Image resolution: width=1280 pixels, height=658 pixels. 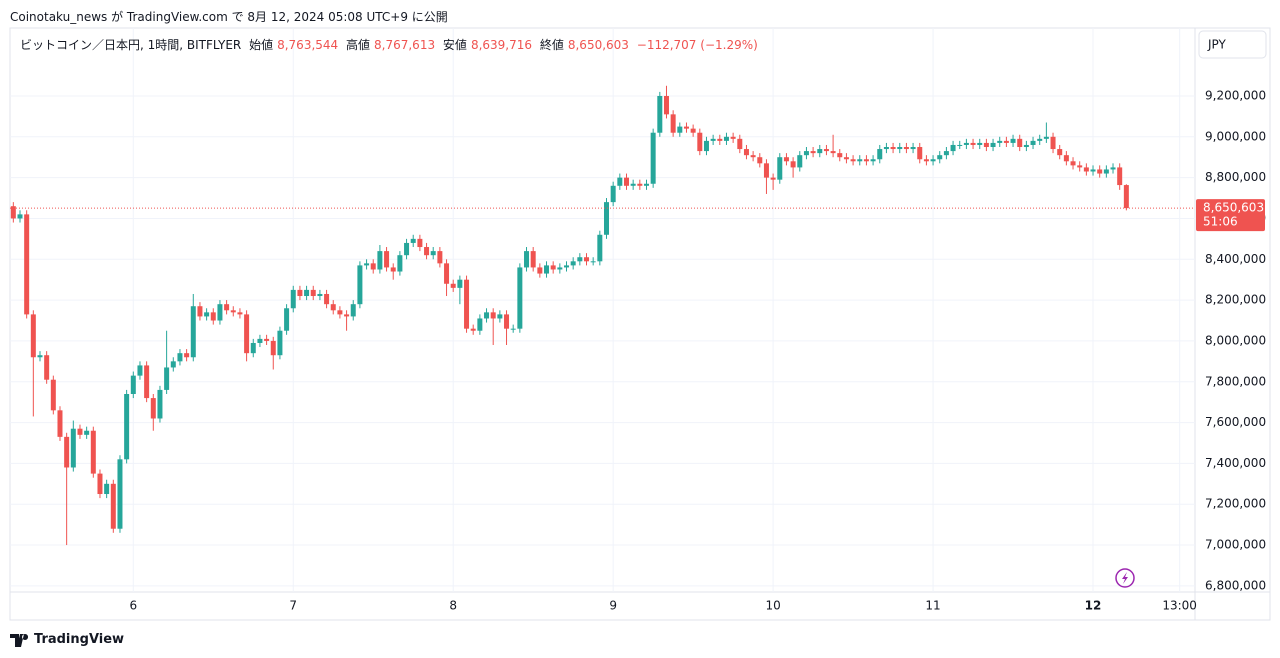 What do you see at coordinates (1125, 578) in the screenshot?
I see `icon` at bounding box center [1125, 578].